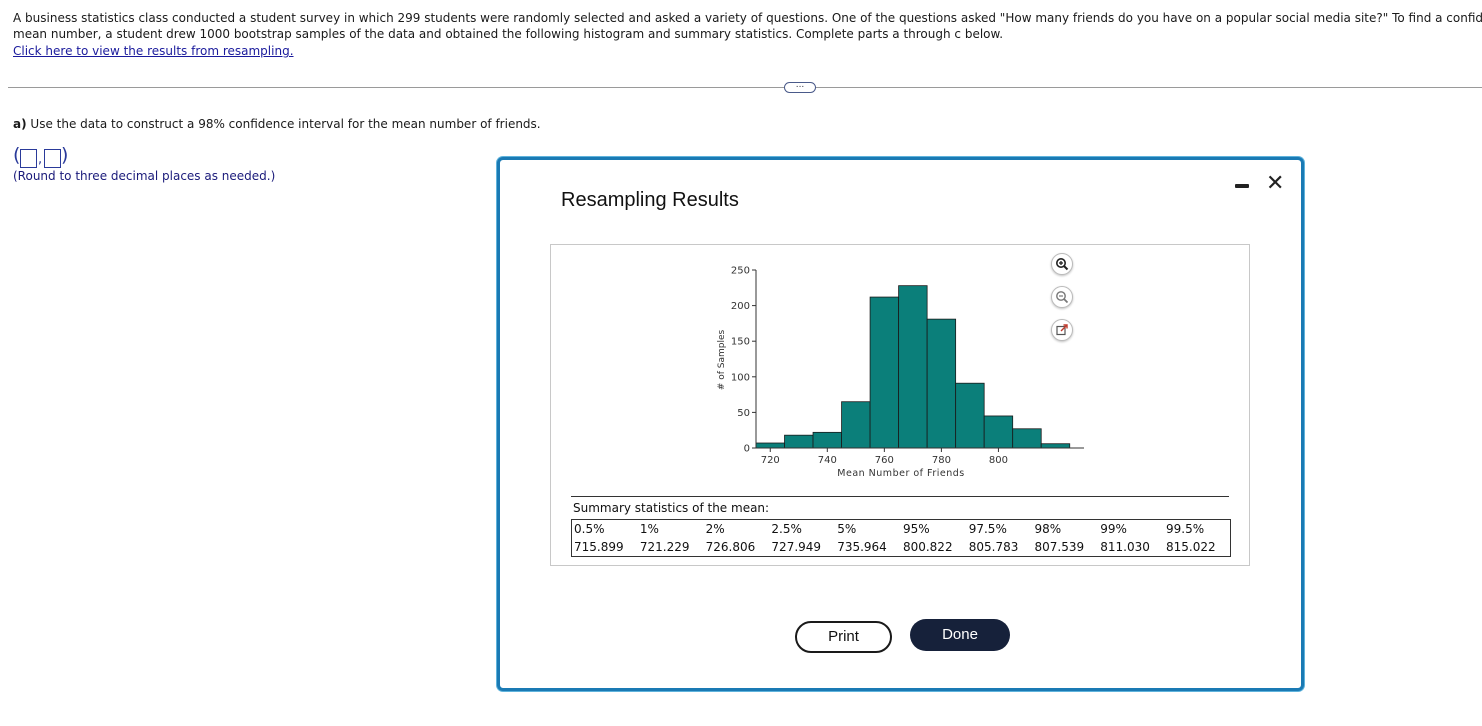 The image size is (1482, 726). What do you see at coordinates (960, 635) in the screenshot?
I see `done-button: Done` at bounding box center [960, 635].